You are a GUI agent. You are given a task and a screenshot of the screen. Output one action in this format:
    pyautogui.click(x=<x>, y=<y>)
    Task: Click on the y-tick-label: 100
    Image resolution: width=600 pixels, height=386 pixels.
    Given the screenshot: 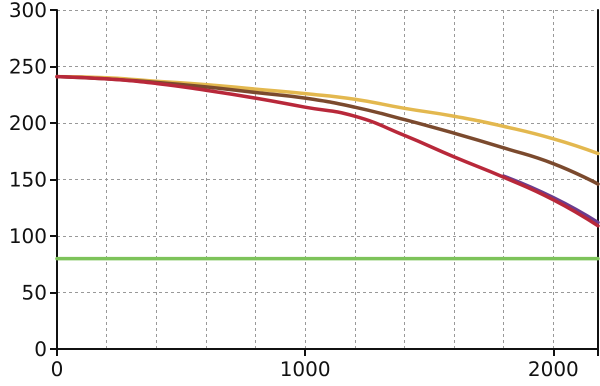 What is the action you would take?
    pyautogui.click(x=27, y=236)
    